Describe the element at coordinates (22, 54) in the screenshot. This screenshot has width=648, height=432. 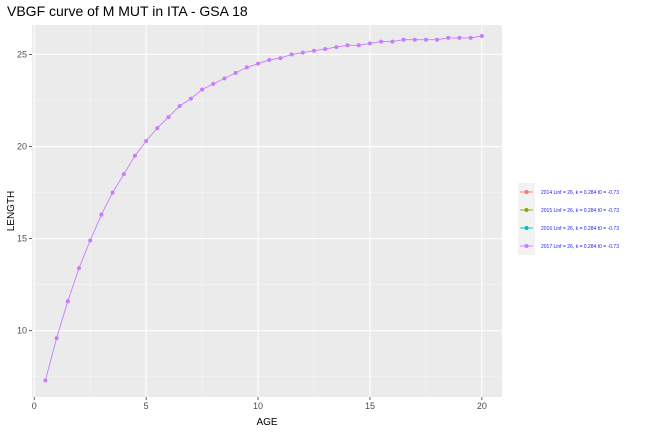
I see `y-tick-label: 25` at that location.